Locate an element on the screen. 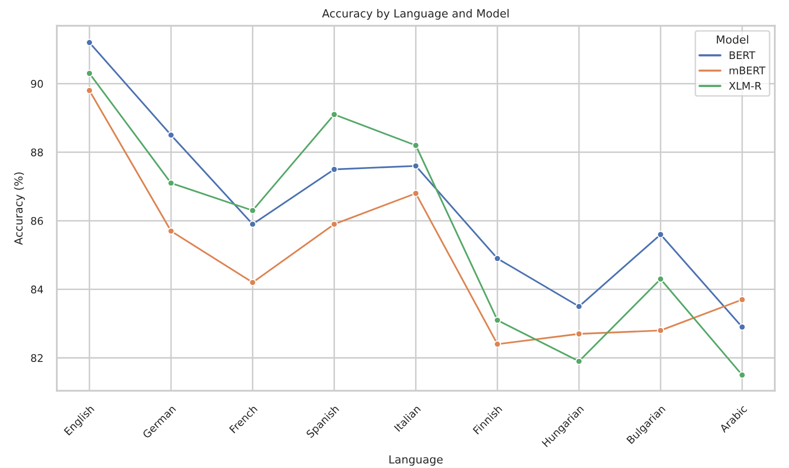 This screenshot has height=468, width=789. y-tick-label: 88 is located at coordinates (37, 152).